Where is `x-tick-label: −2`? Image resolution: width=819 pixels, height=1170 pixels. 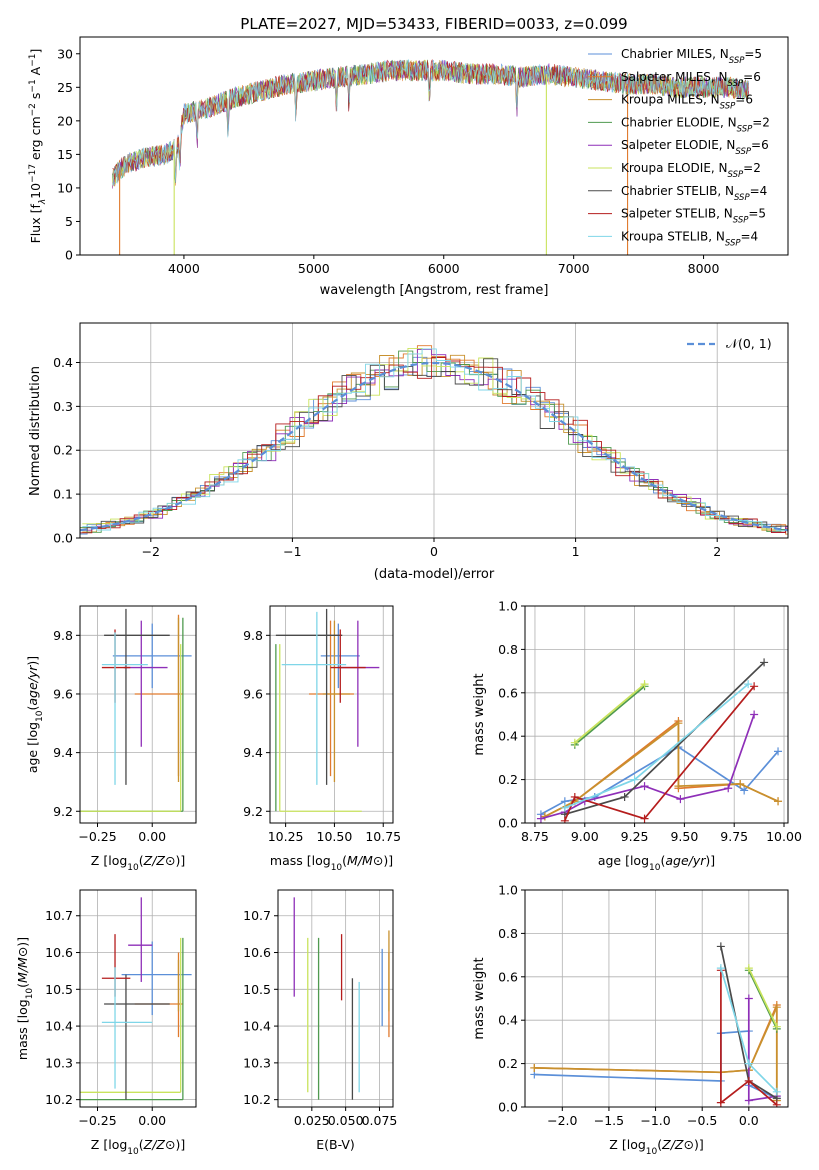 x-tick-label: −2 is located at coordinates (151, 551).